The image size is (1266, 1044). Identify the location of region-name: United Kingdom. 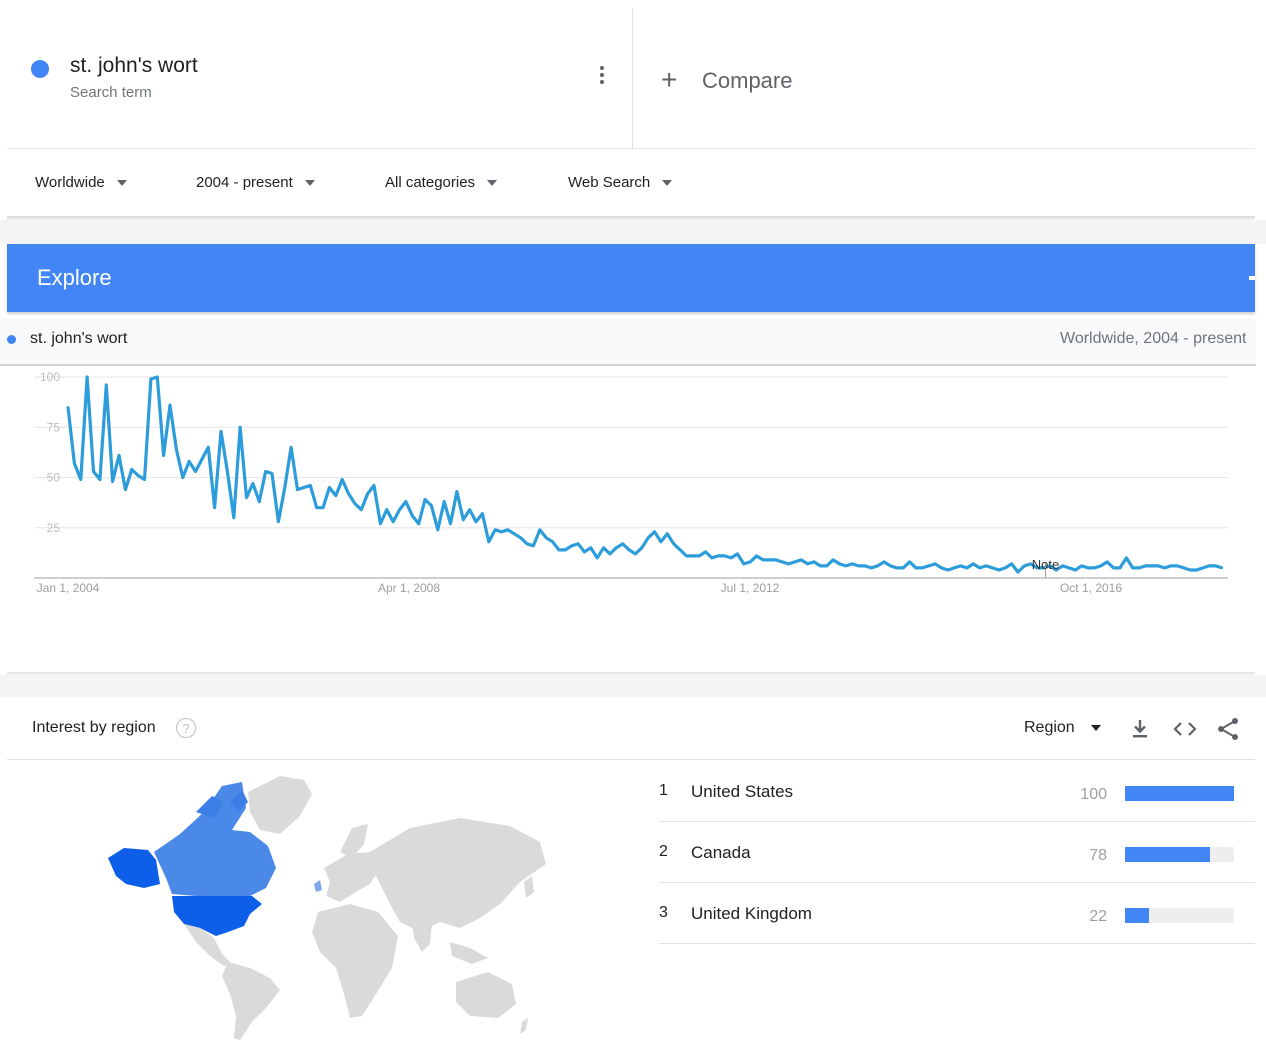
(751, 913).